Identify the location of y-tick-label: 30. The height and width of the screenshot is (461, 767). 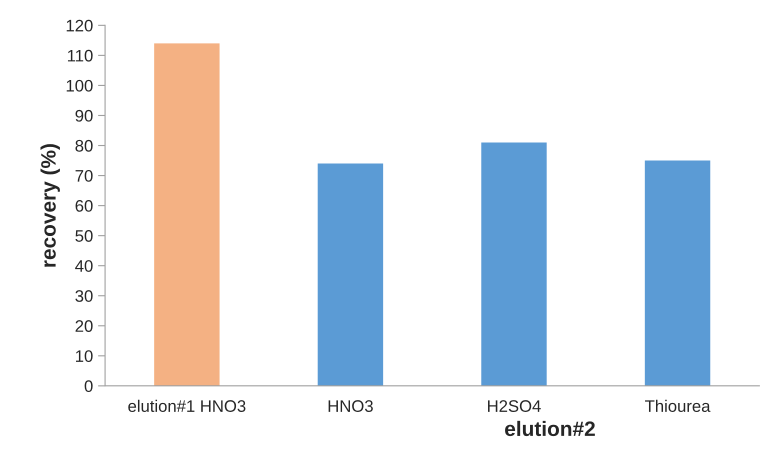
(84, 296).